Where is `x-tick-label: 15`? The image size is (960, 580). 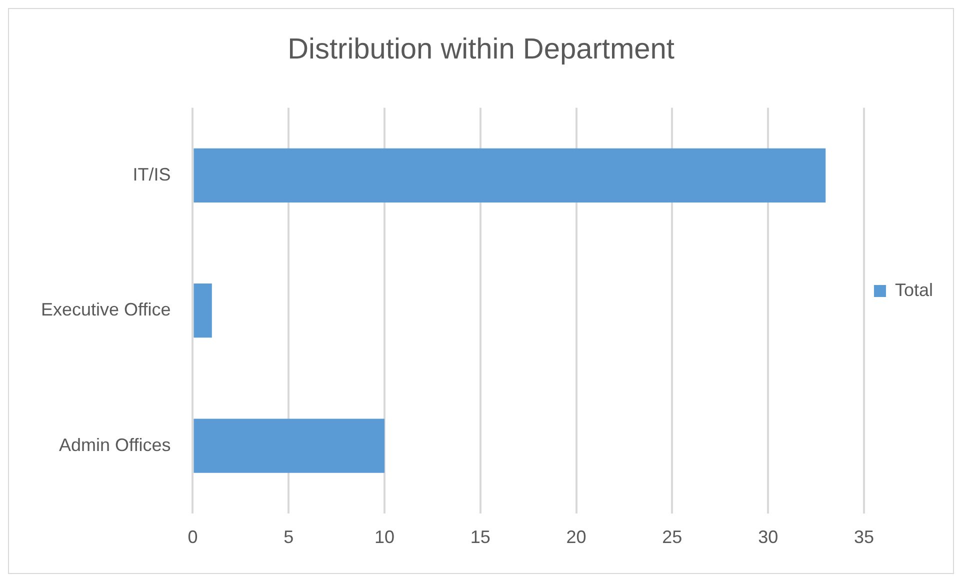 x-tick-label: 15 is located at coordinates (480, 537).